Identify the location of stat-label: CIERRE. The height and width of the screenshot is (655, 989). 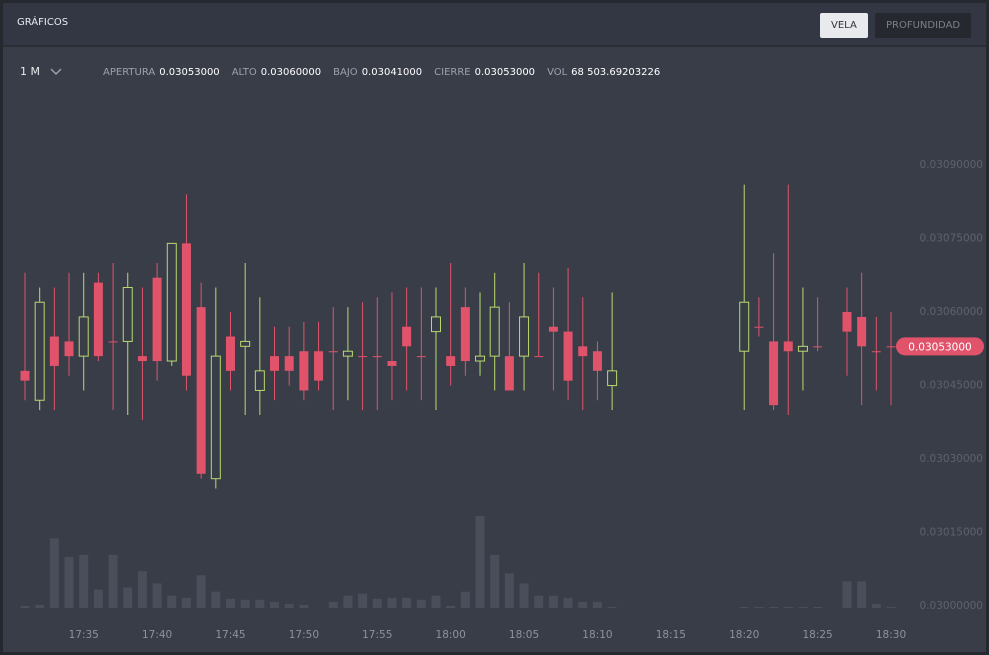
(452, 72).